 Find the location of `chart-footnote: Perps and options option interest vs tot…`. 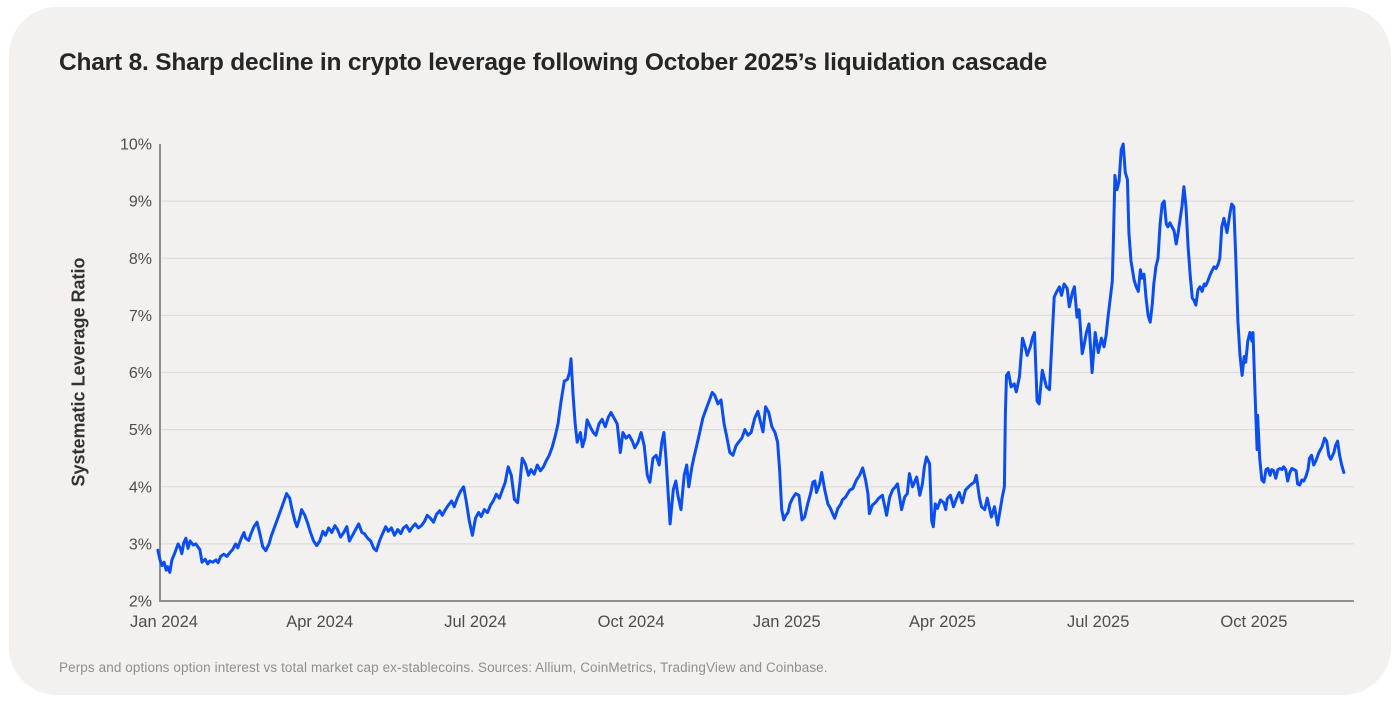

chart-footnote: Perps and options option interest vs tot… is located at coordinates (443, 667).